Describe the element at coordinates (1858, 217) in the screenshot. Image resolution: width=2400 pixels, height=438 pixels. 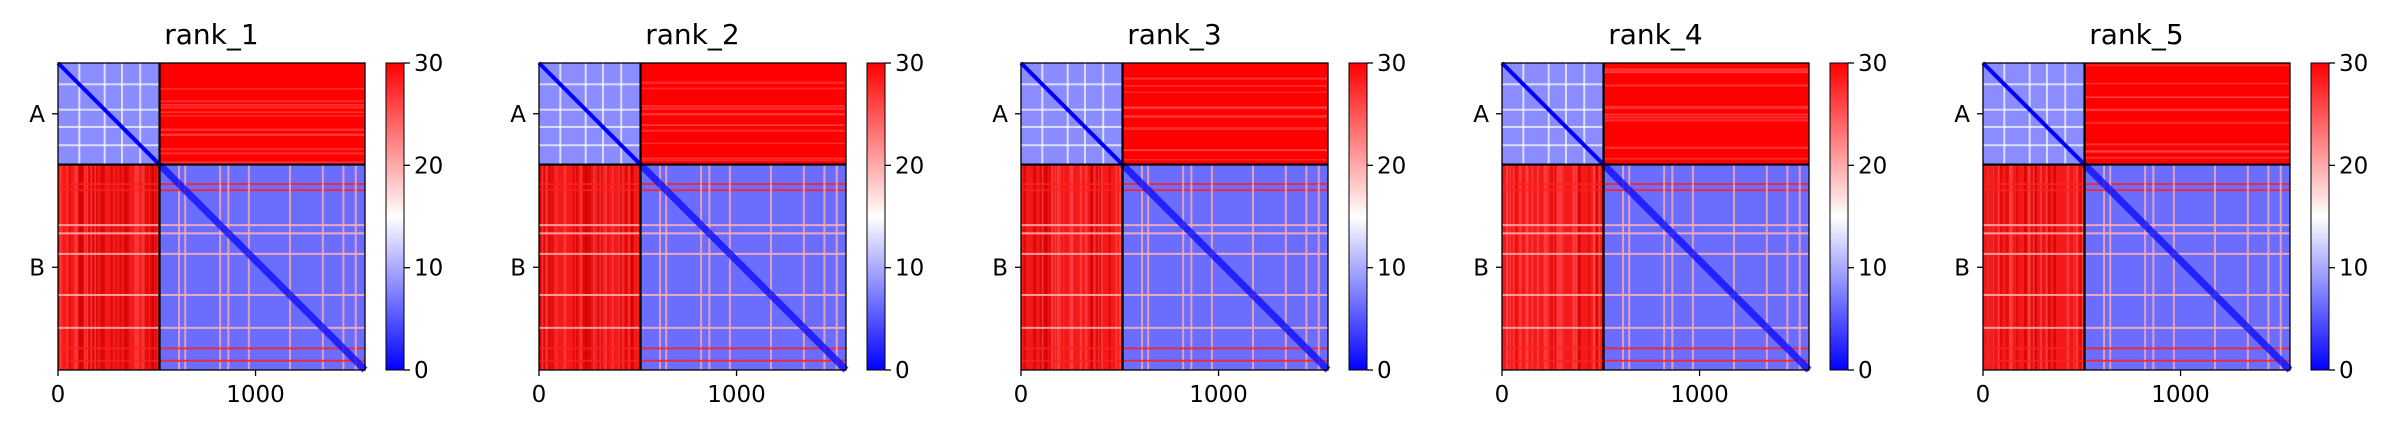
I see `colorbar: 0 10 20 30` at that location.